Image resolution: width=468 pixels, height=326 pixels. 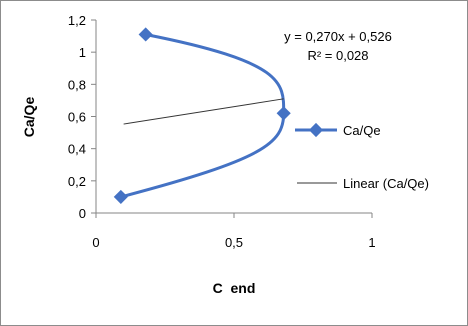 What do you see at coordinates (234, 242) in the screenshot?
I see `x-tick-label: 0,5` at bounding box center [234, 242].